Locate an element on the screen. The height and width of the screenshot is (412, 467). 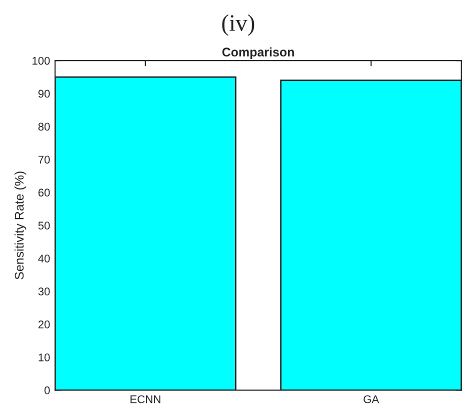
y-tick-label: 60 is located at coordinates (44, 192).